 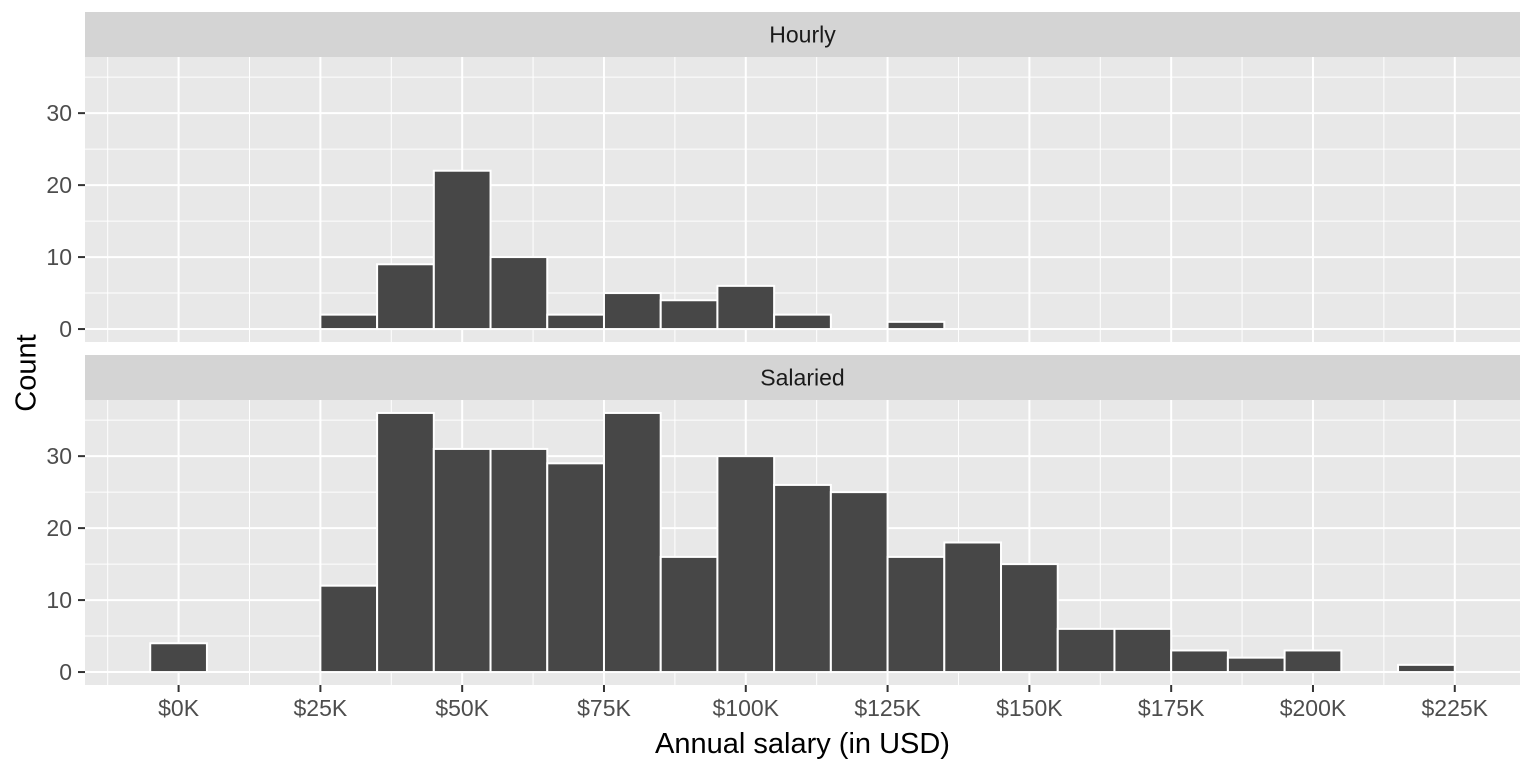 What do you see at coordinates (462, 708) in the screenshot?
I see `x-tick-label: $50K` at bounding box center [462, 708].